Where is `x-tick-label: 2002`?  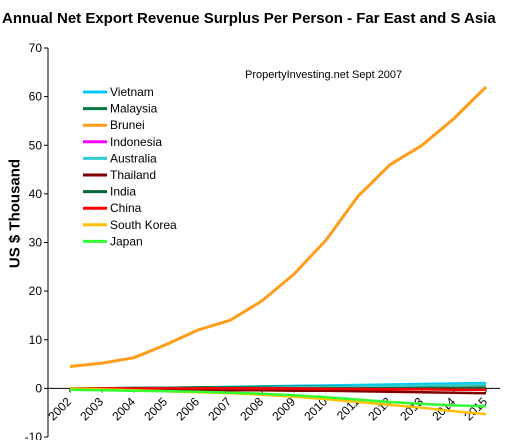 x-tick-label: 2002 is located at coordinates (59, 408).